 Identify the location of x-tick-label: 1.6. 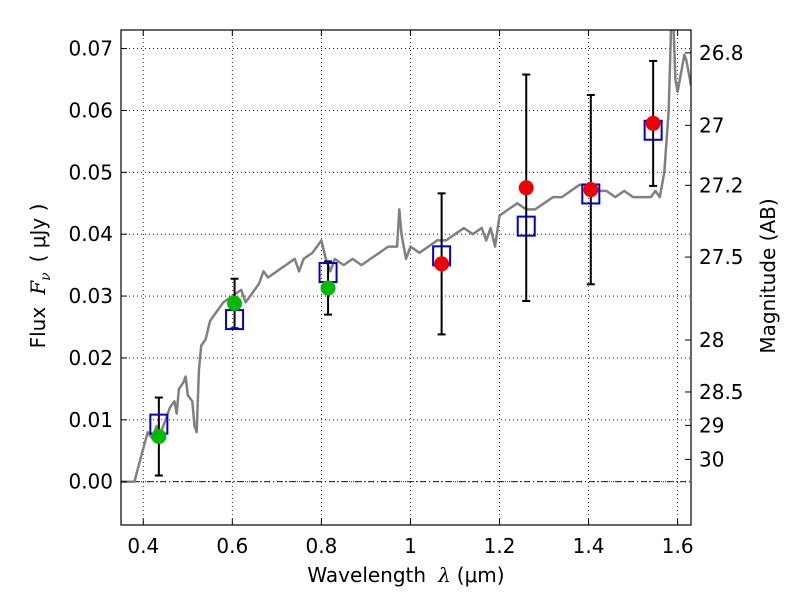
(678, 546).